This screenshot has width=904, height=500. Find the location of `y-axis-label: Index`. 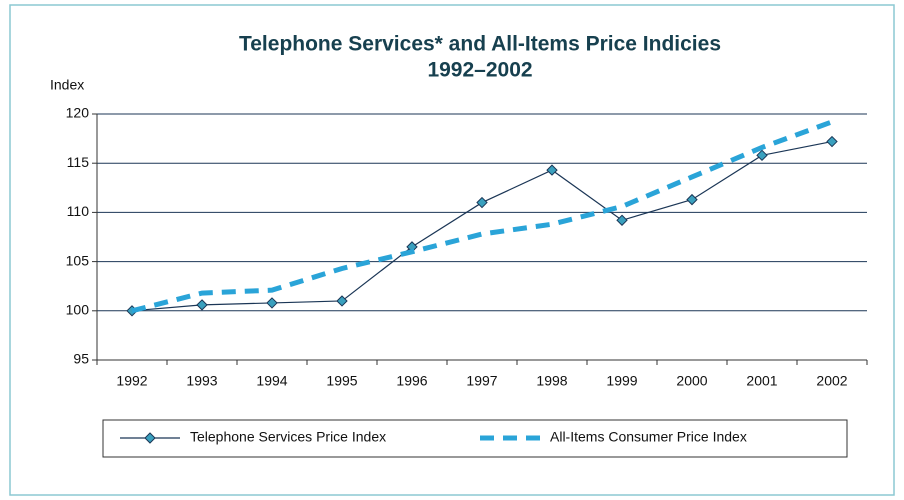

y-axis-label: Index is located at coordinates (67, 85).